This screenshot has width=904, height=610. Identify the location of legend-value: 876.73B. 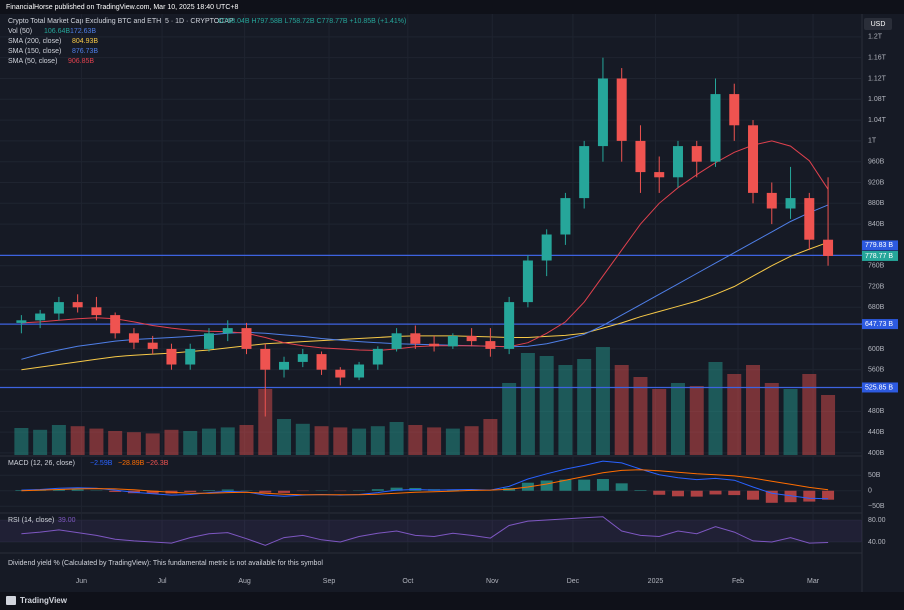
(85, 51).